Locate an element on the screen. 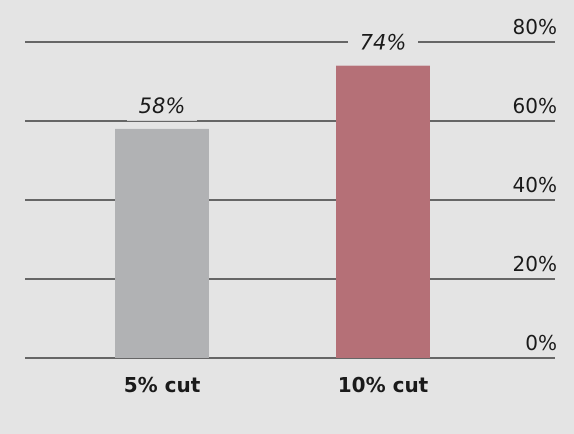 Image resolution: width=574 pixels, height=434 pixels. bar-ten-percent-cut is located at coordinates (383, 211).